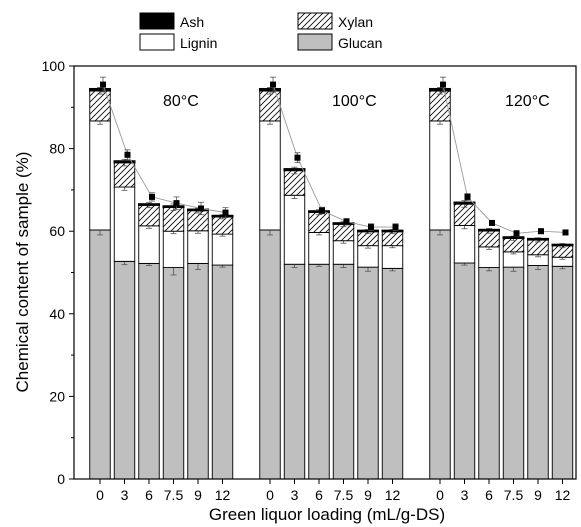 The width and height of the screenshot is (581, 527). Describe the element at coordinates (181, 101) in the screenshot. I see `panel-label-80: 80°C` at that location.